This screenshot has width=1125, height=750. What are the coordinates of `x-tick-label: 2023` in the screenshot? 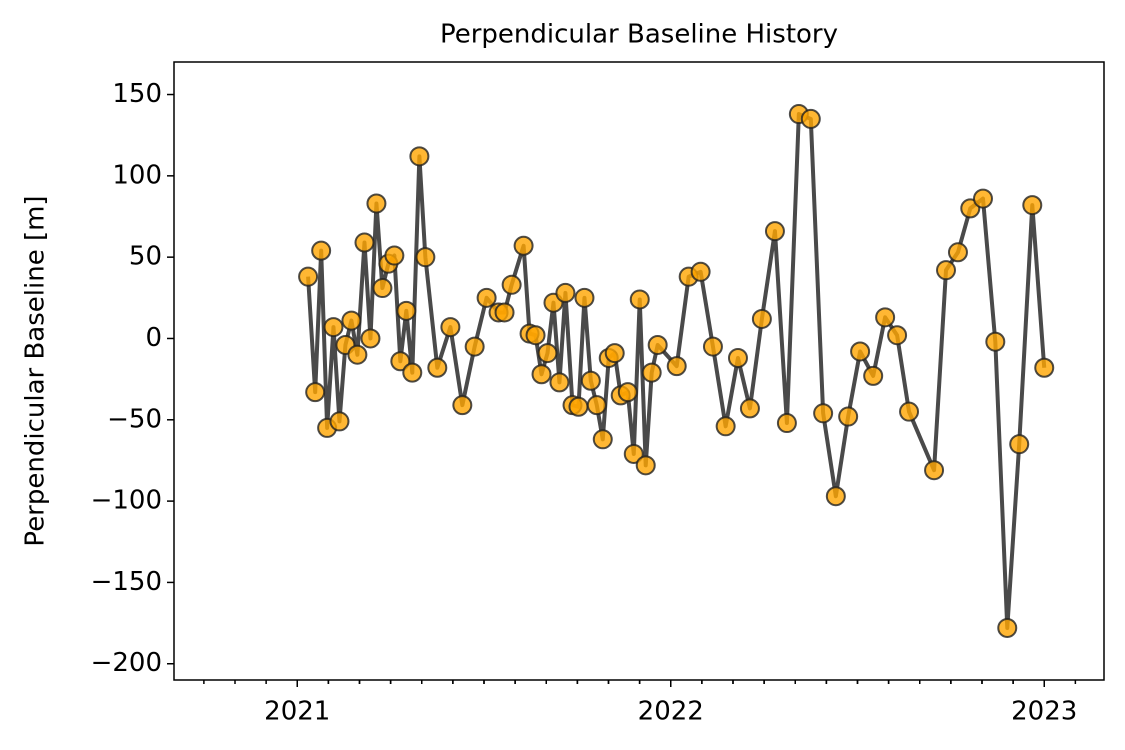 It's located at (1044, 712).